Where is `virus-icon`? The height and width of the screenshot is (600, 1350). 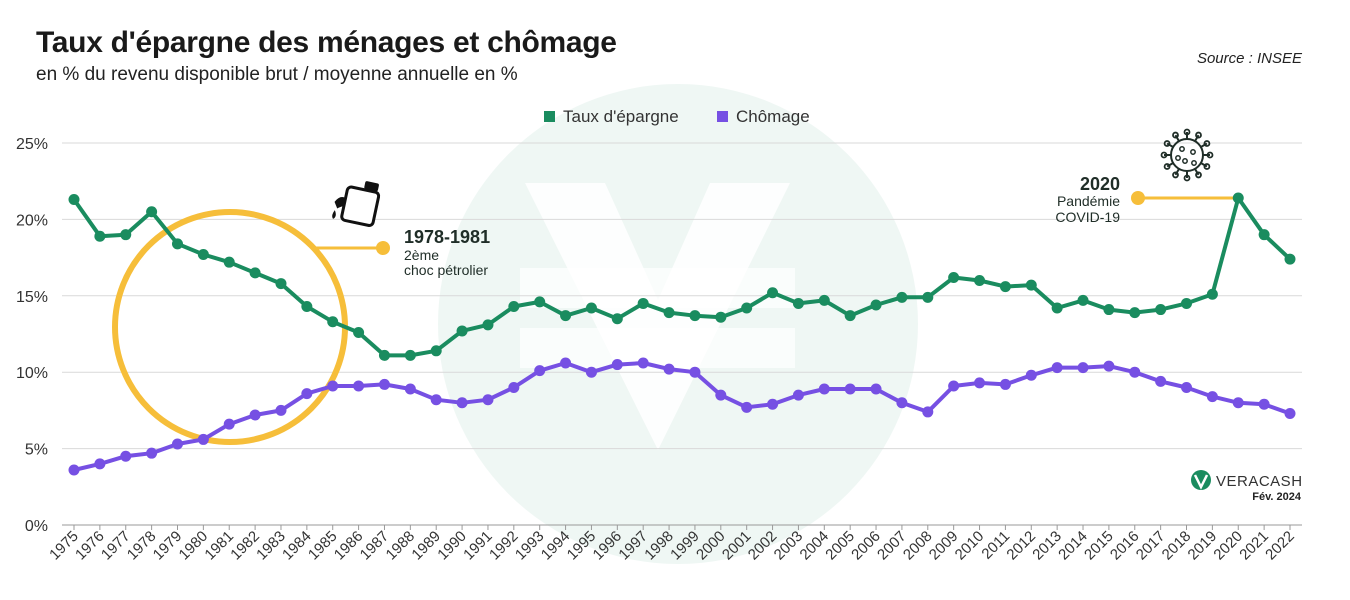 virus-icon is located at coordinates (1187, 155).